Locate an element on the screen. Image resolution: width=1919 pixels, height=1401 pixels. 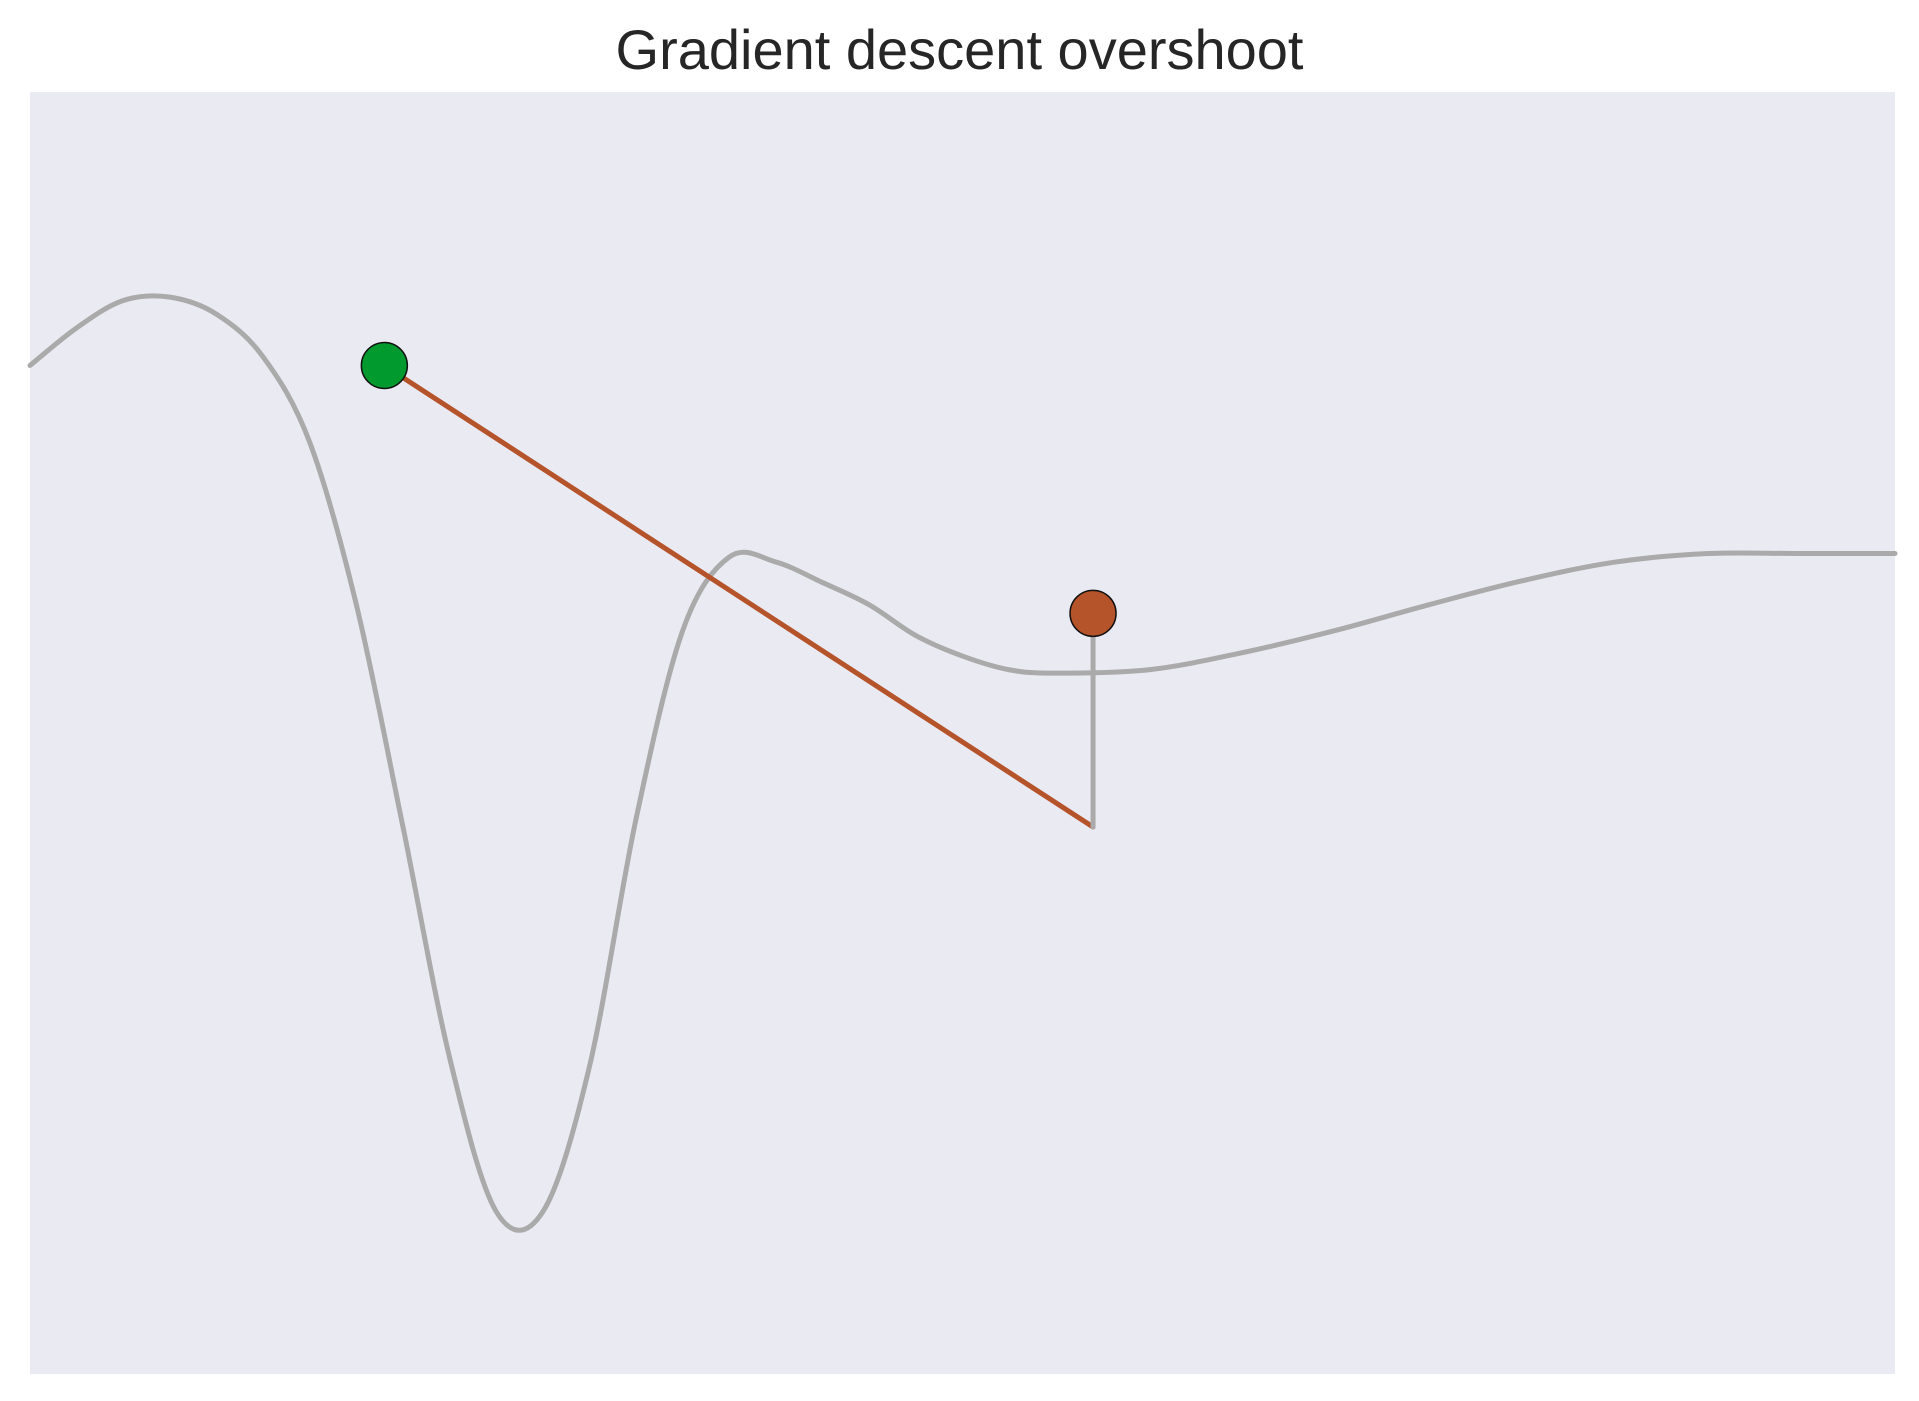
series-gradient-step-line is located at coordinates (738, 596).